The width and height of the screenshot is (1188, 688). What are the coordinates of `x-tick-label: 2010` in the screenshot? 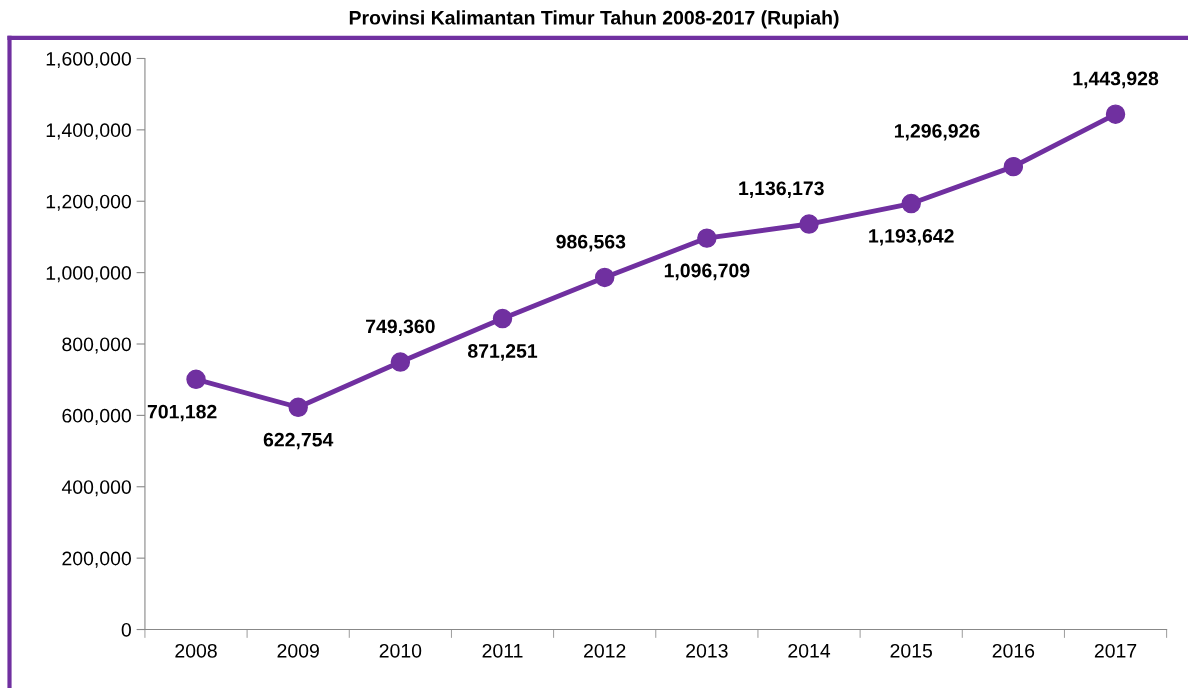 It's located at (400, 650).